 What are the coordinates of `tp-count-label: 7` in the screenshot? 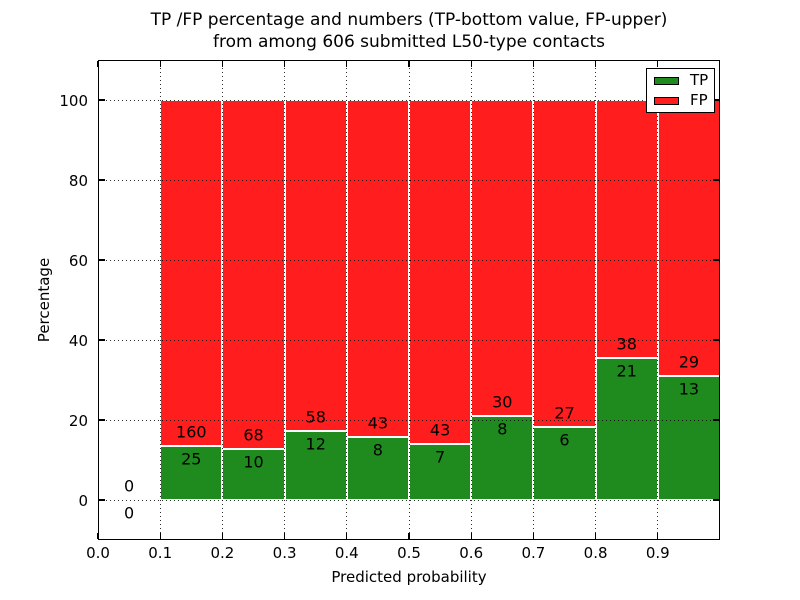 It's located at (440, 457).